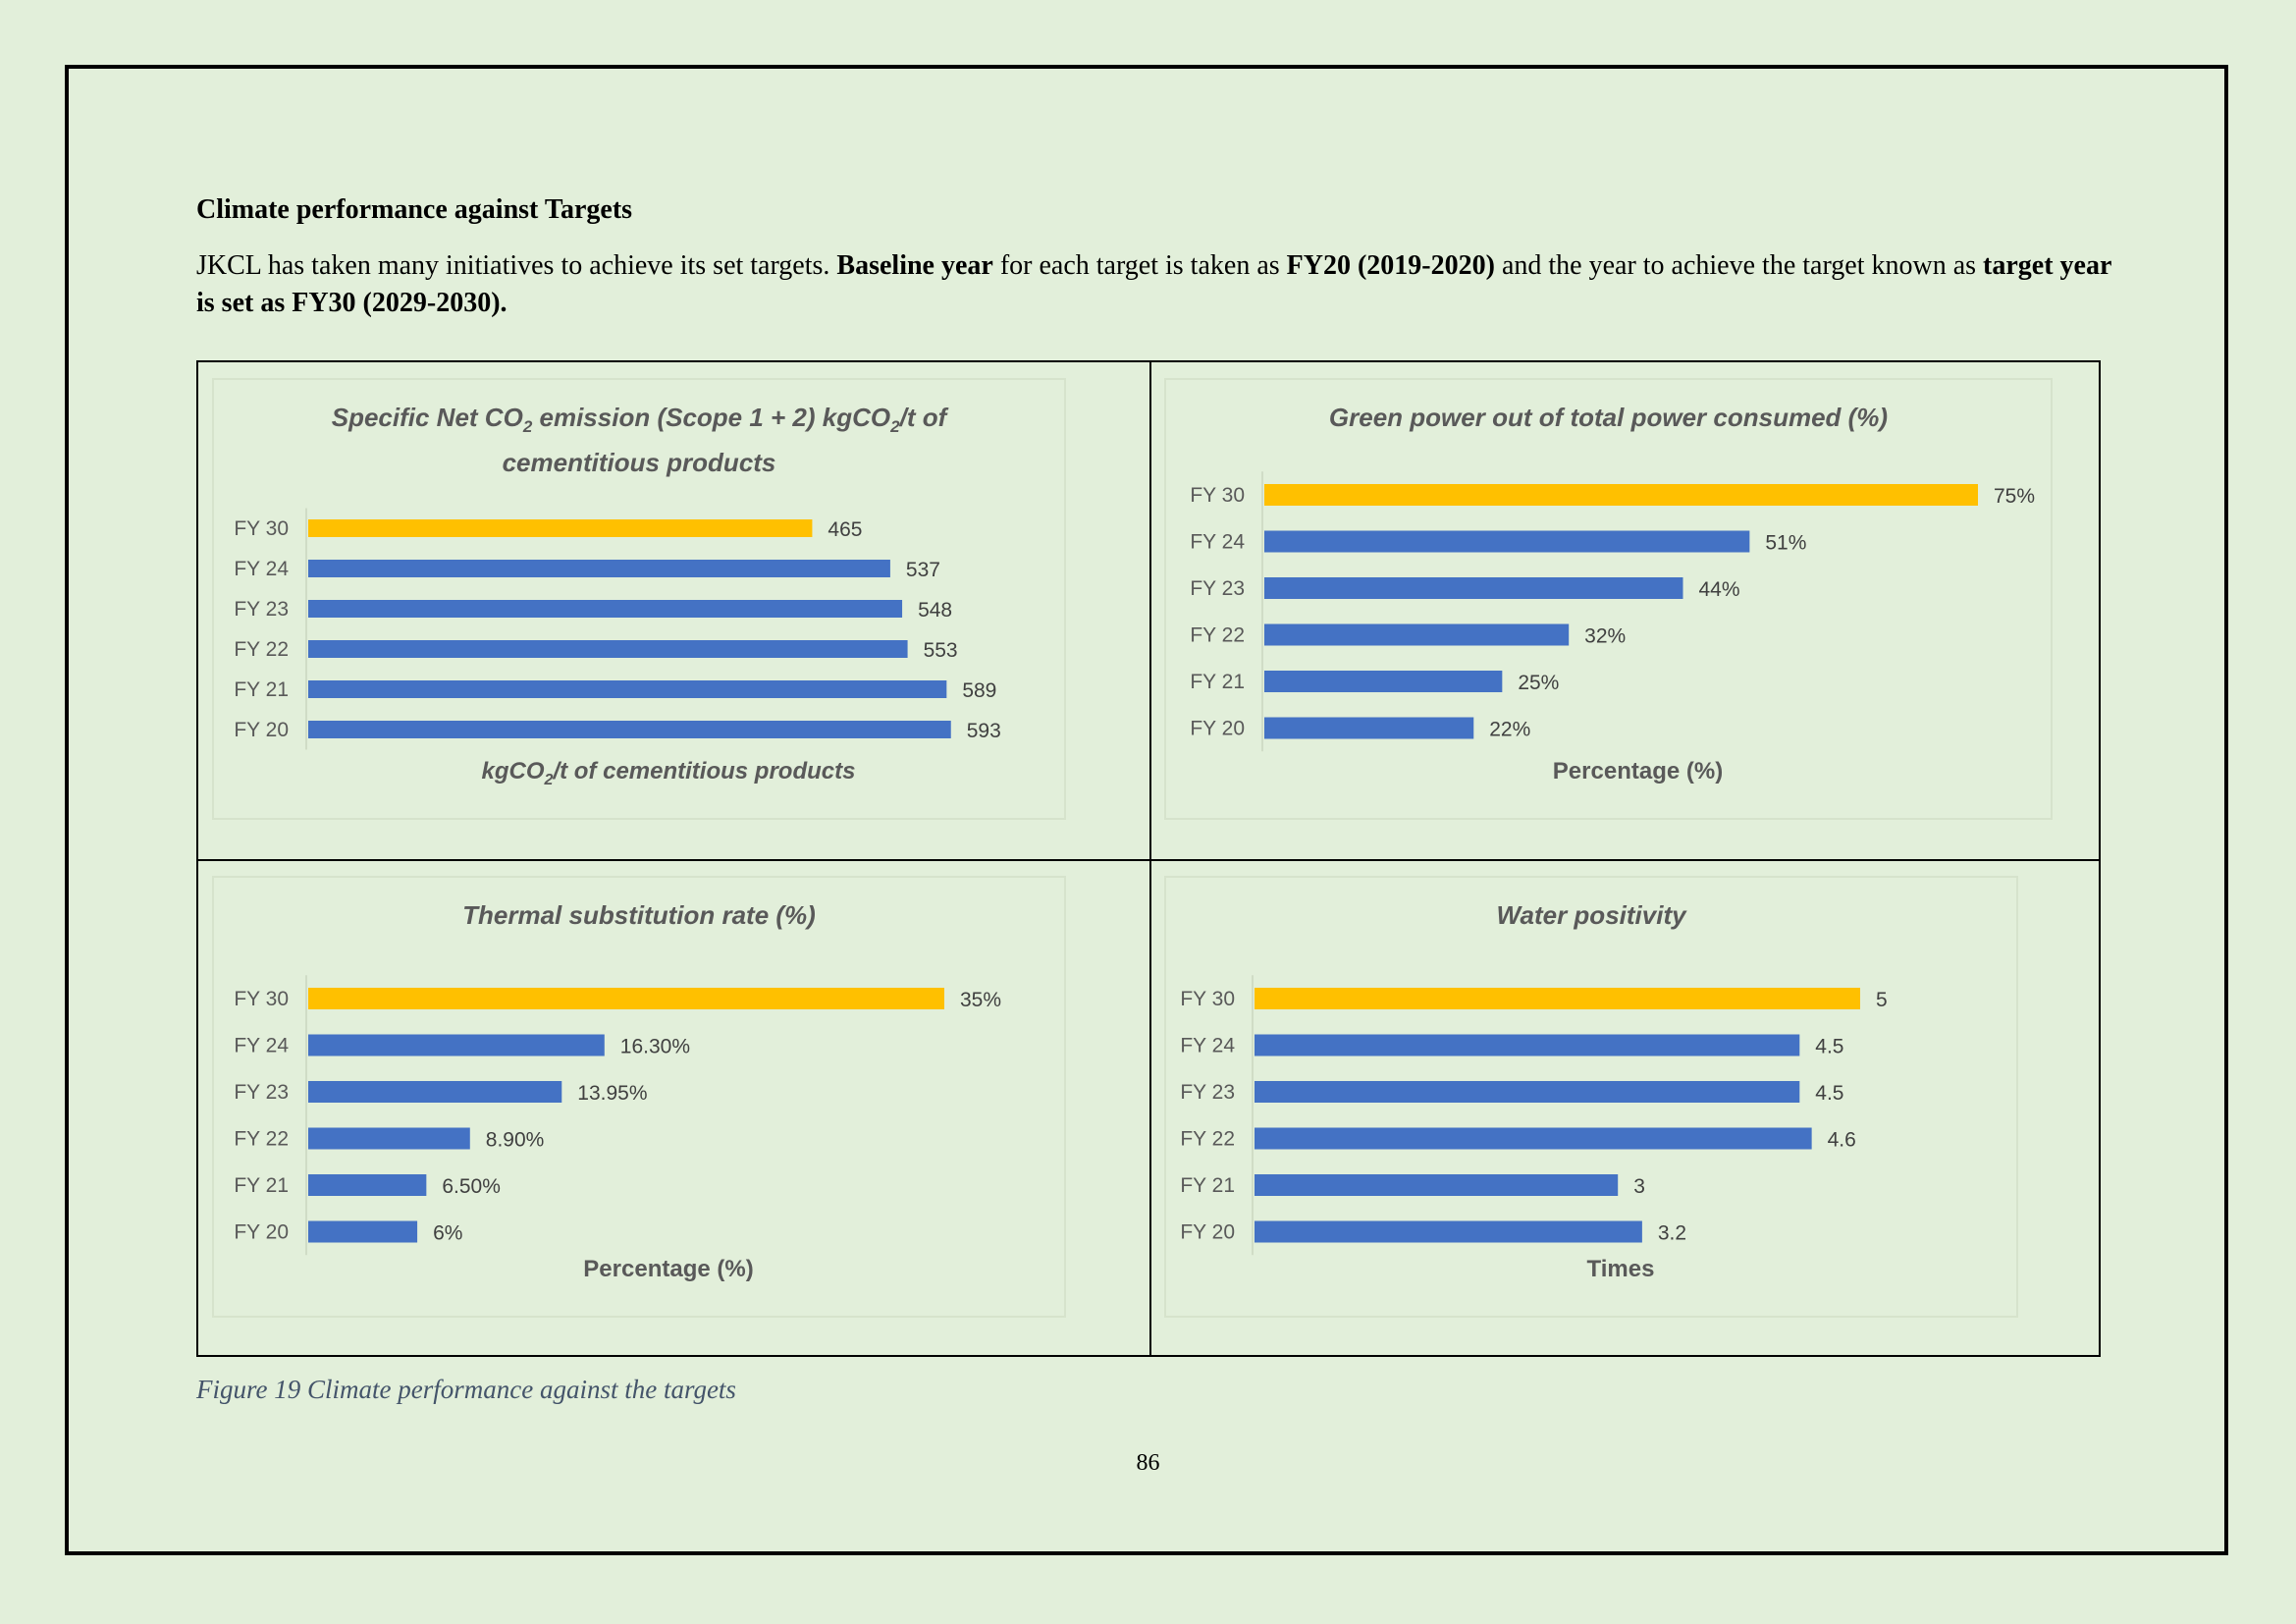 The width and height of the screenshot is (2296, 1624). What do you see at coordinates (447, 1233) in the screenshot?
I see `data-label: 6%` at bounding box center [447, 1233].